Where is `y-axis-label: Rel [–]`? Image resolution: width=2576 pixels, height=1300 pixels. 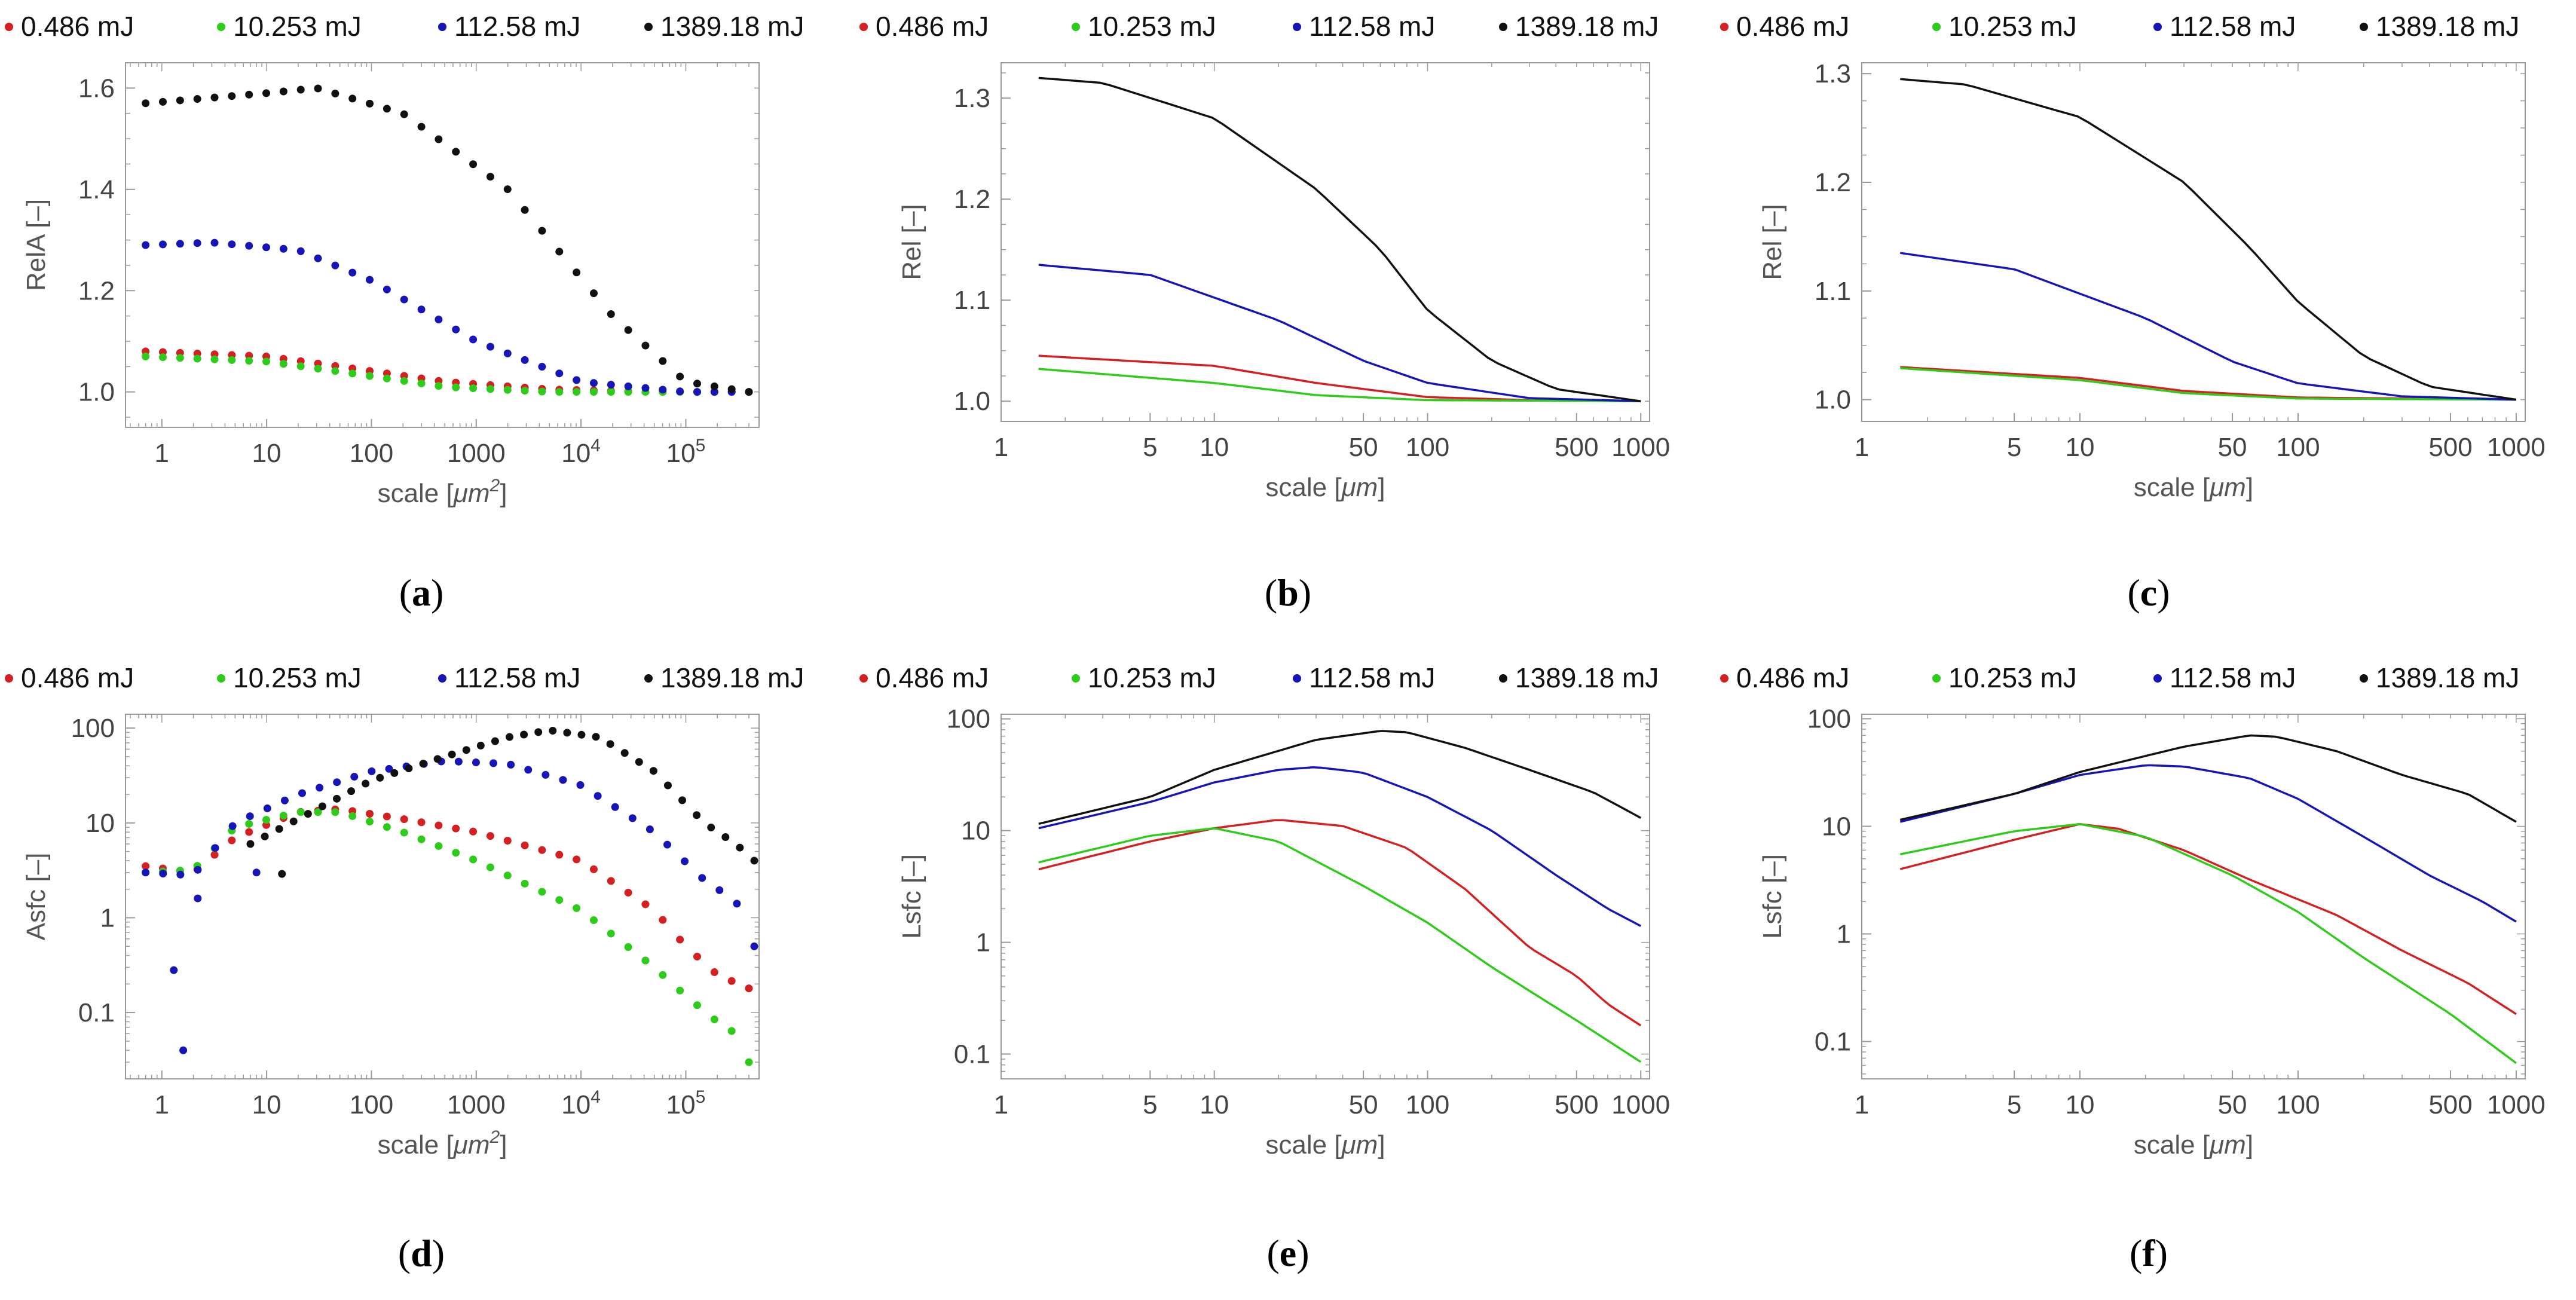
y-axis-label: Rel [–] is located at coordinates (1772, 242).